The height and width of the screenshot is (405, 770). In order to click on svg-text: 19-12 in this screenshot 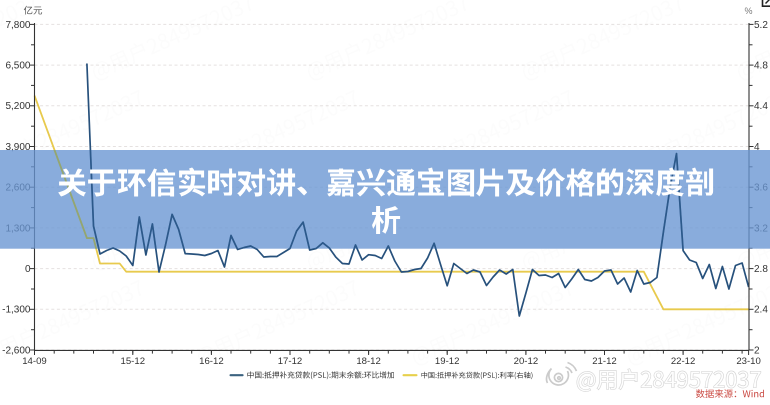, I will do `click(447, 361)`.